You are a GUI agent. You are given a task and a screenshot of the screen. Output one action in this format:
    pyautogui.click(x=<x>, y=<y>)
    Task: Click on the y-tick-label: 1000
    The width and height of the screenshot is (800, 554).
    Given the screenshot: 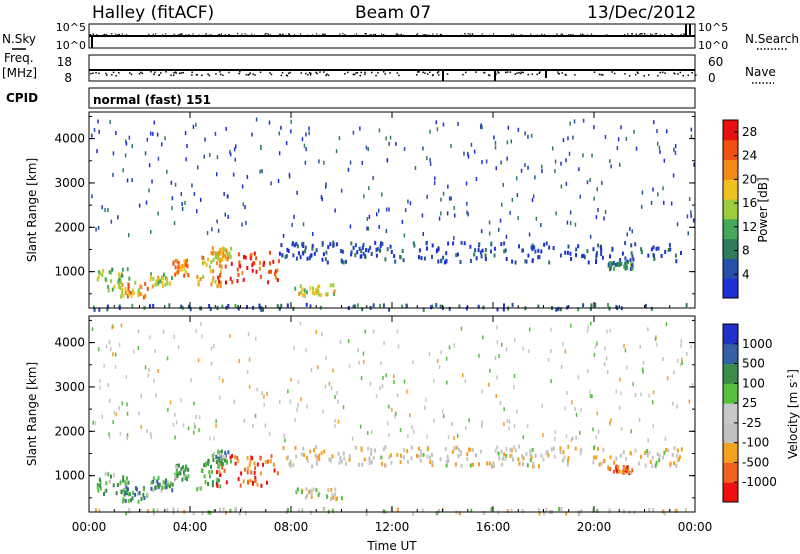 What is the action you would take?
    pyautogui.click(x=69, y=272)
    